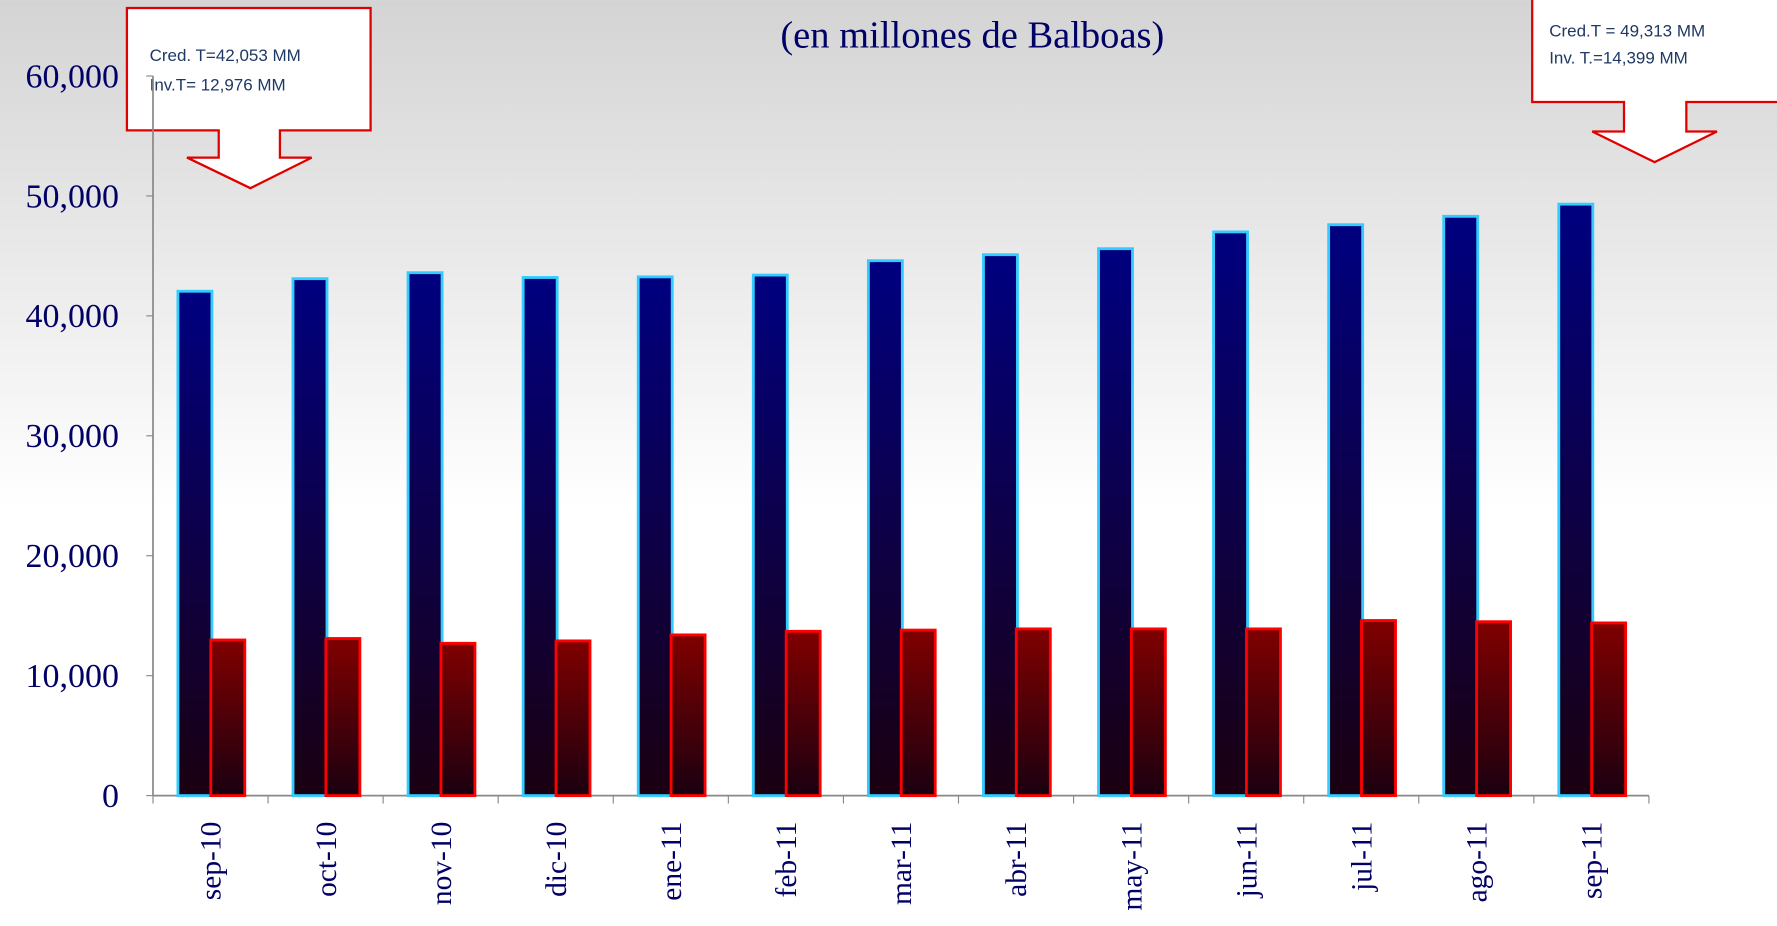 The width and height of the screenshot is (1777, 926). Describe the element at coordinates (72, 316) in the screenshot. I see `y-tick-label: 40,000` at that location.